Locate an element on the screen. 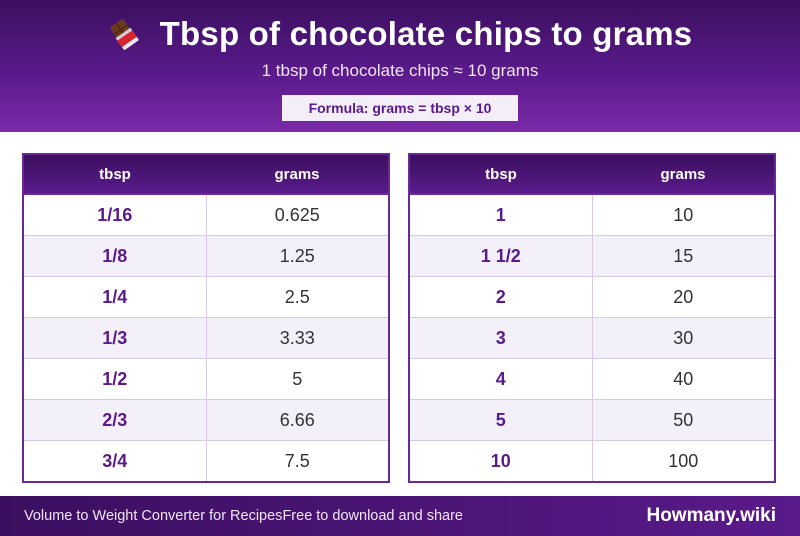 The height and width of the screenshot is (536, 800). table-row: 1/8 1.25 is located at coordinates (206, 255).